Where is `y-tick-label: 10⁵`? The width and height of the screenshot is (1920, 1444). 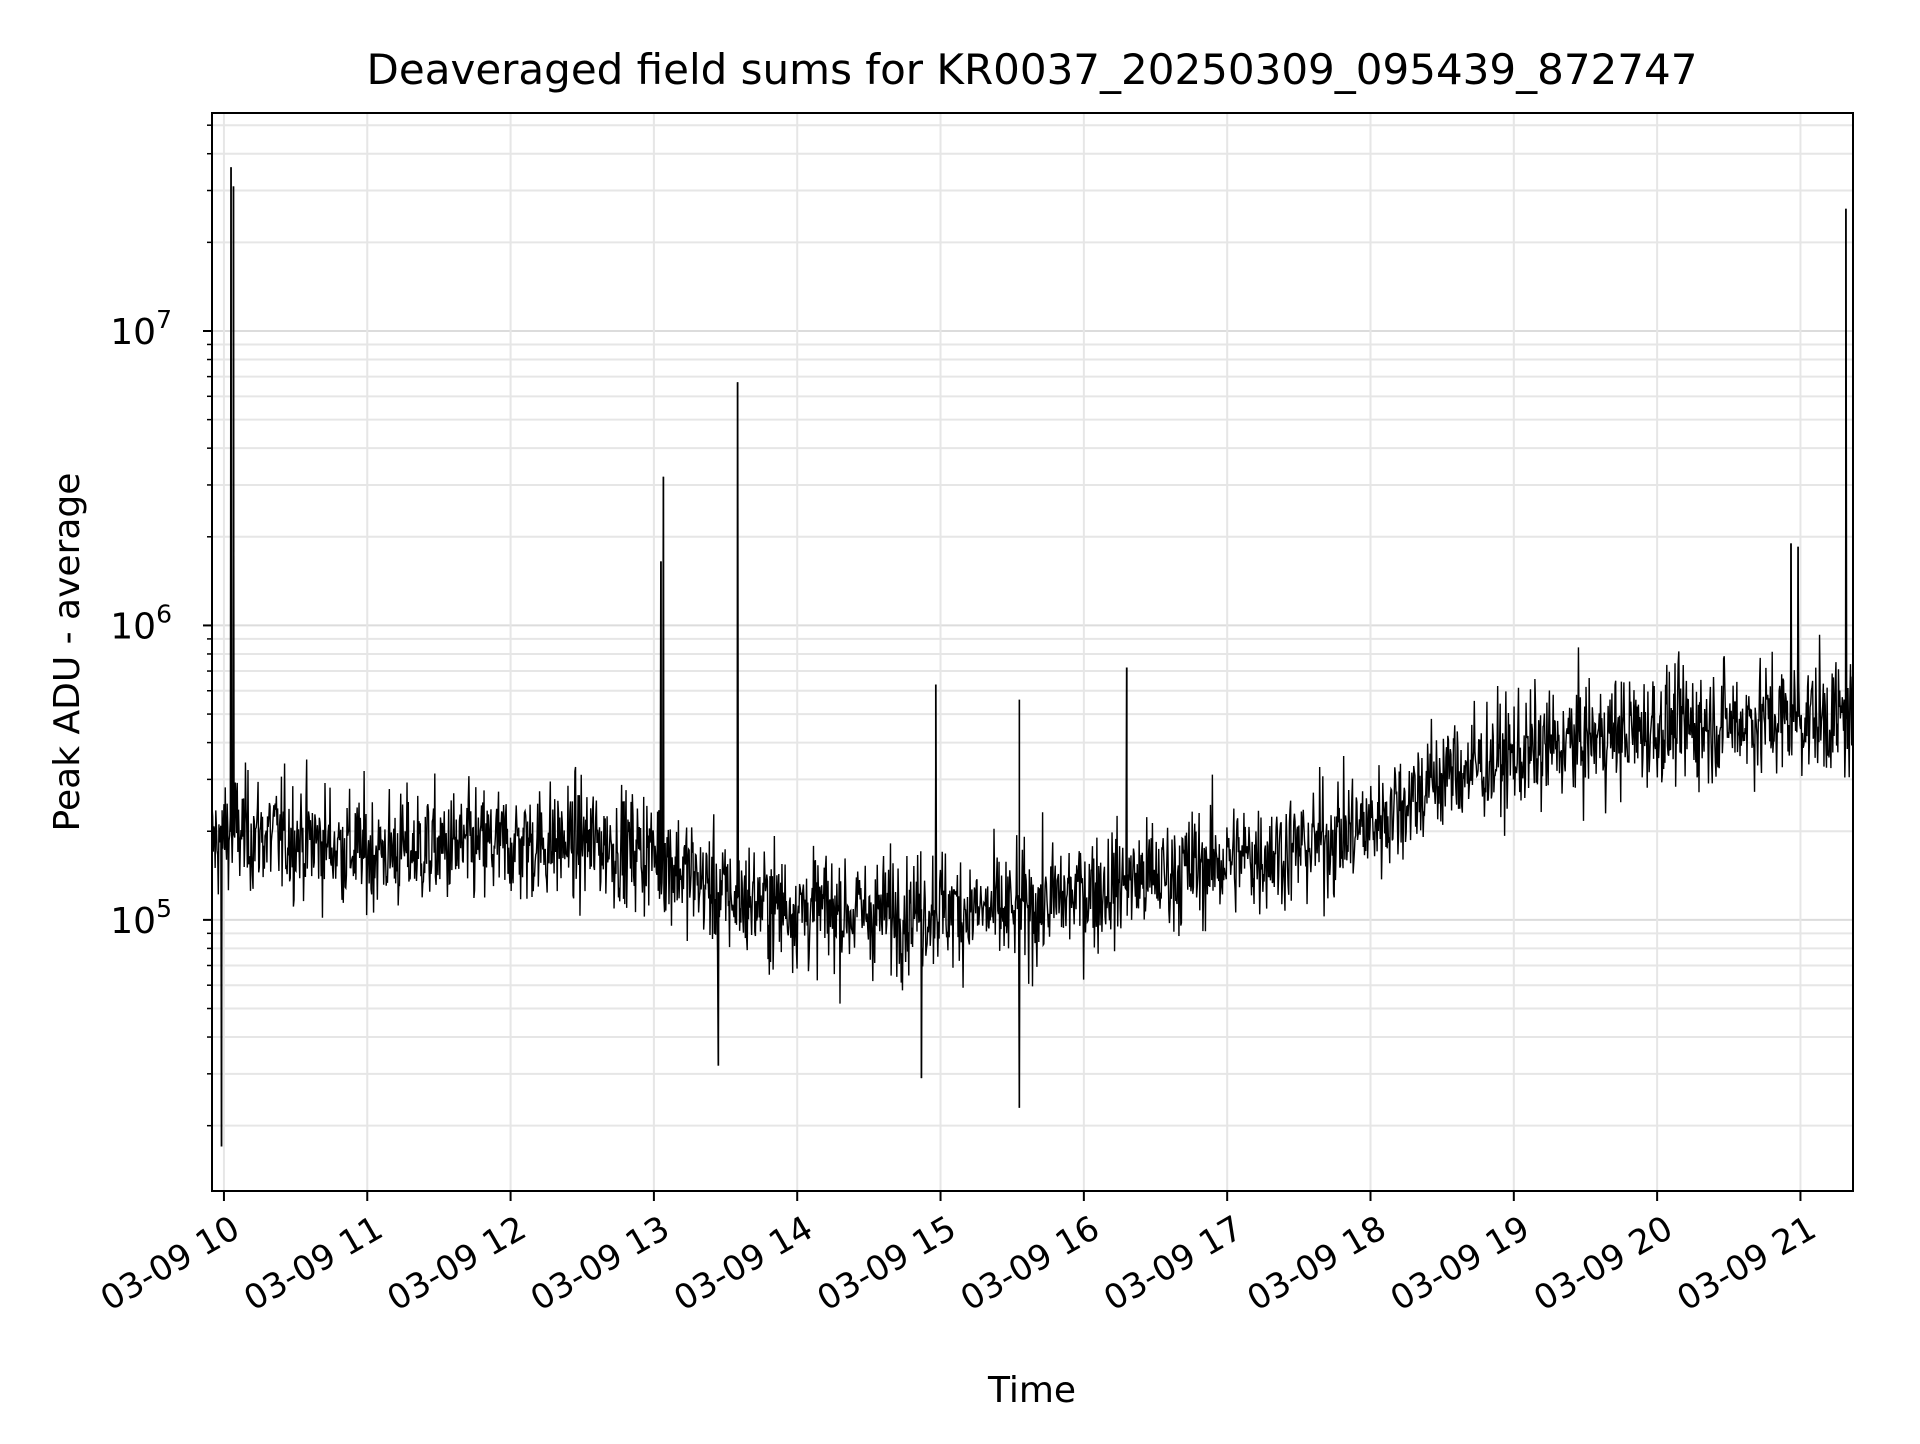
y-tick-label: 10⁵ is located at coordinates (141, 918).